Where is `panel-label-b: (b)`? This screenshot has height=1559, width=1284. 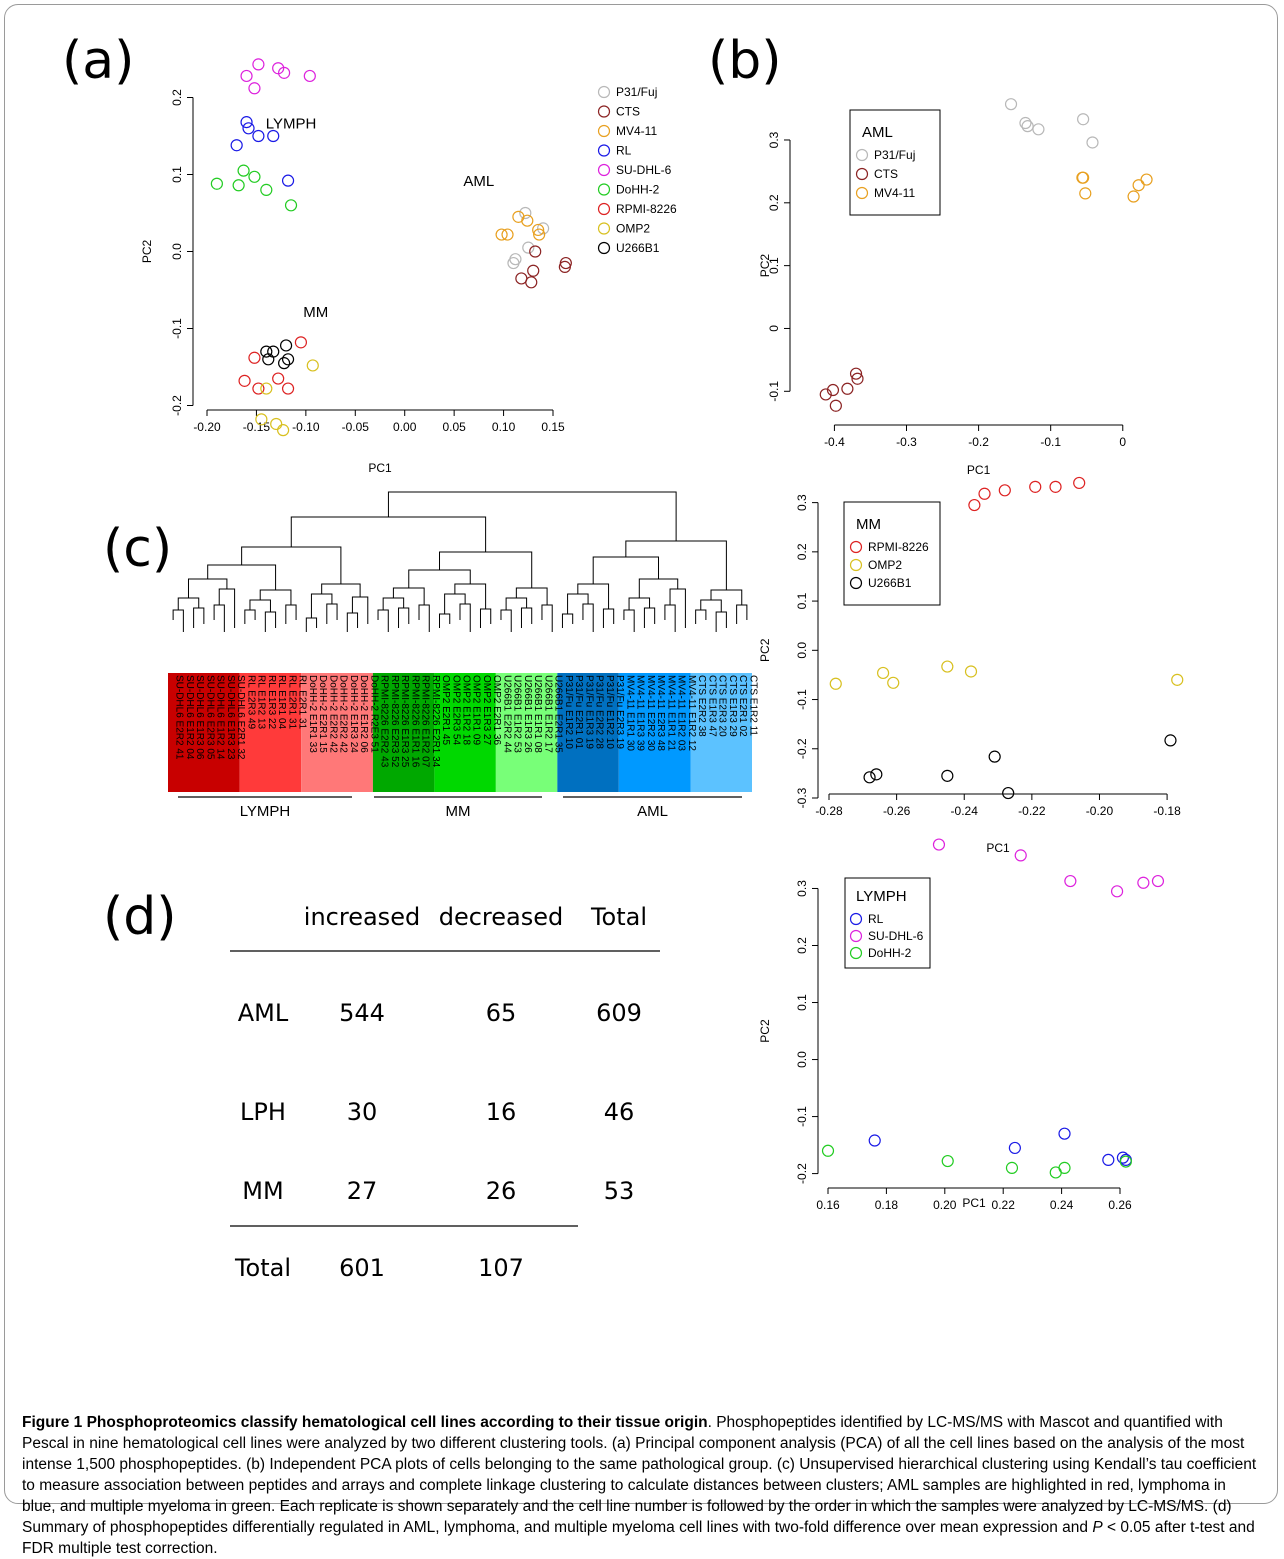
panel-label-b: (b) is located at coordinates (745, 61).